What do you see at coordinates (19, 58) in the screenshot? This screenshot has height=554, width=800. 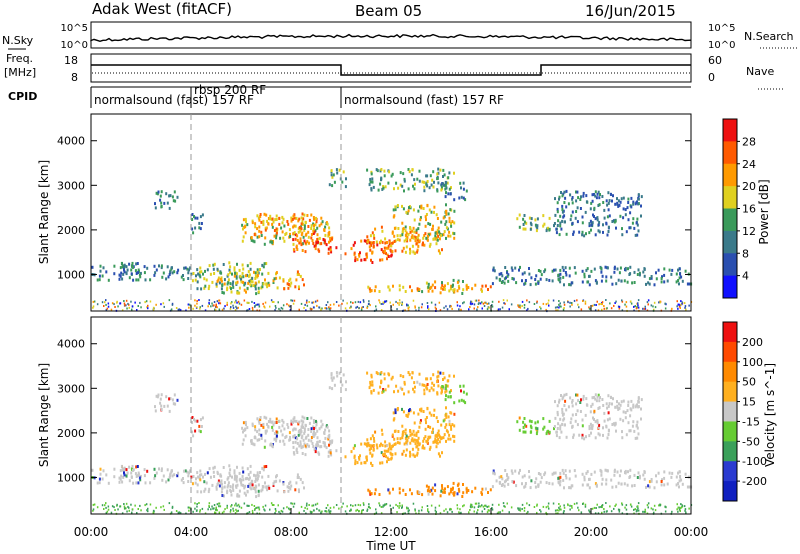 I see `freq-label: Freq.` at bounding box center [19, 58].